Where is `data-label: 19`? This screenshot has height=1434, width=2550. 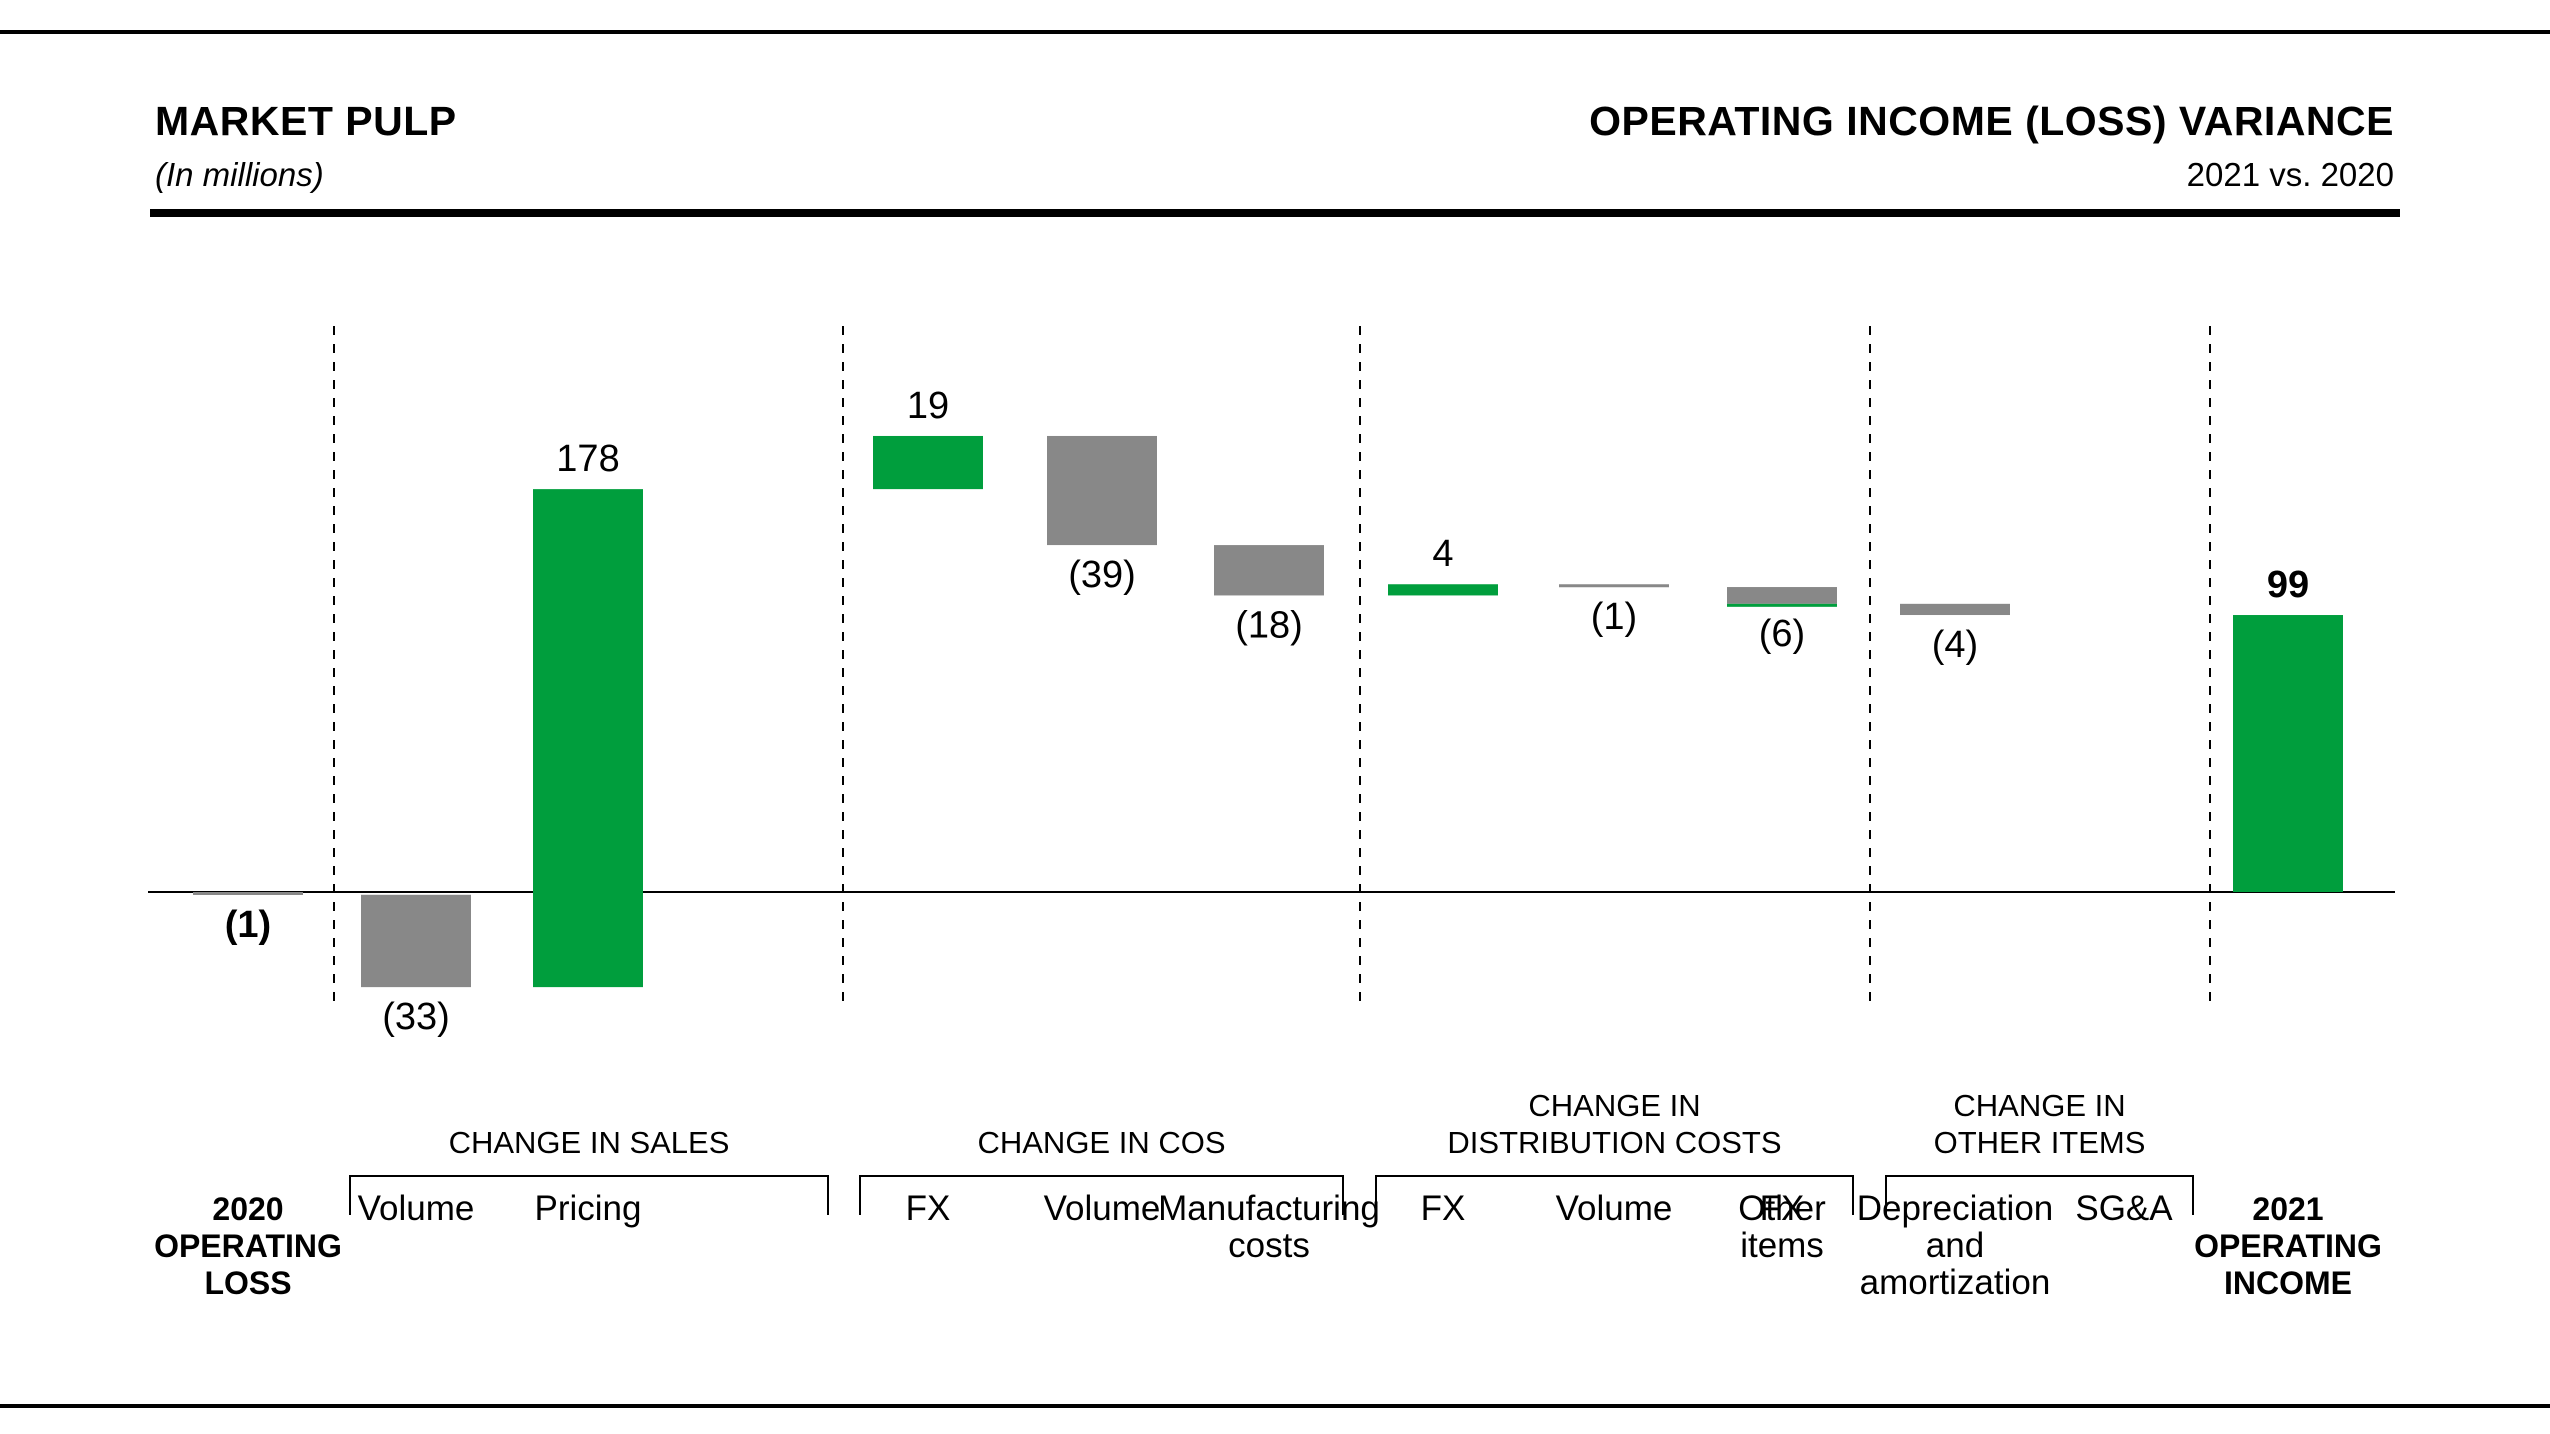
data-label: 19 is located at coordinates (928, 406).